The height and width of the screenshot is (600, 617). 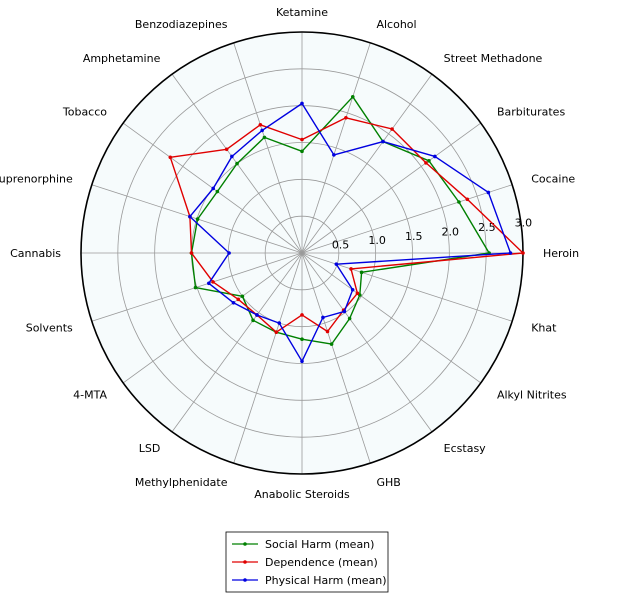 I want to click on category-label-4-mta: 4-MTA, so click(x=90, y=395).